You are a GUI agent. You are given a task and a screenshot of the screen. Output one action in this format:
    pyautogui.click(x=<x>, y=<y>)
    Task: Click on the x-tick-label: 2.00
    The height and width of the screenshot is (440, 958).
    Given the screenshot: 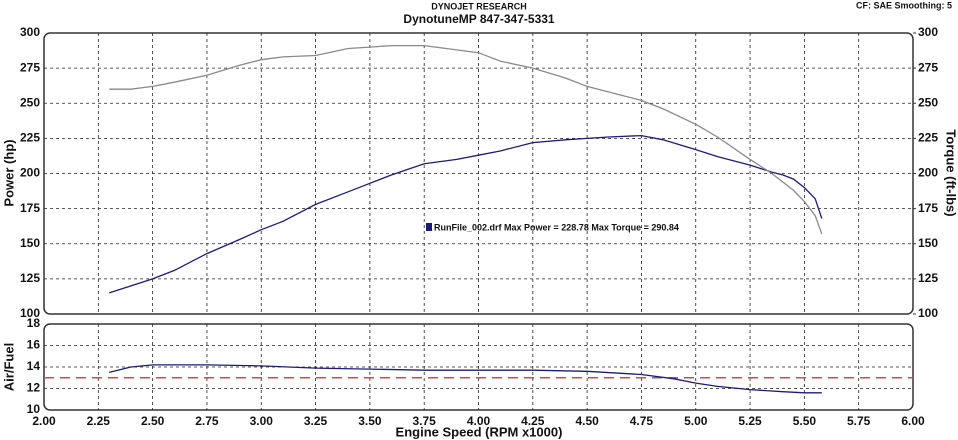 What is the action you would take?
    pyautogui.click(x=44, y=421)
    